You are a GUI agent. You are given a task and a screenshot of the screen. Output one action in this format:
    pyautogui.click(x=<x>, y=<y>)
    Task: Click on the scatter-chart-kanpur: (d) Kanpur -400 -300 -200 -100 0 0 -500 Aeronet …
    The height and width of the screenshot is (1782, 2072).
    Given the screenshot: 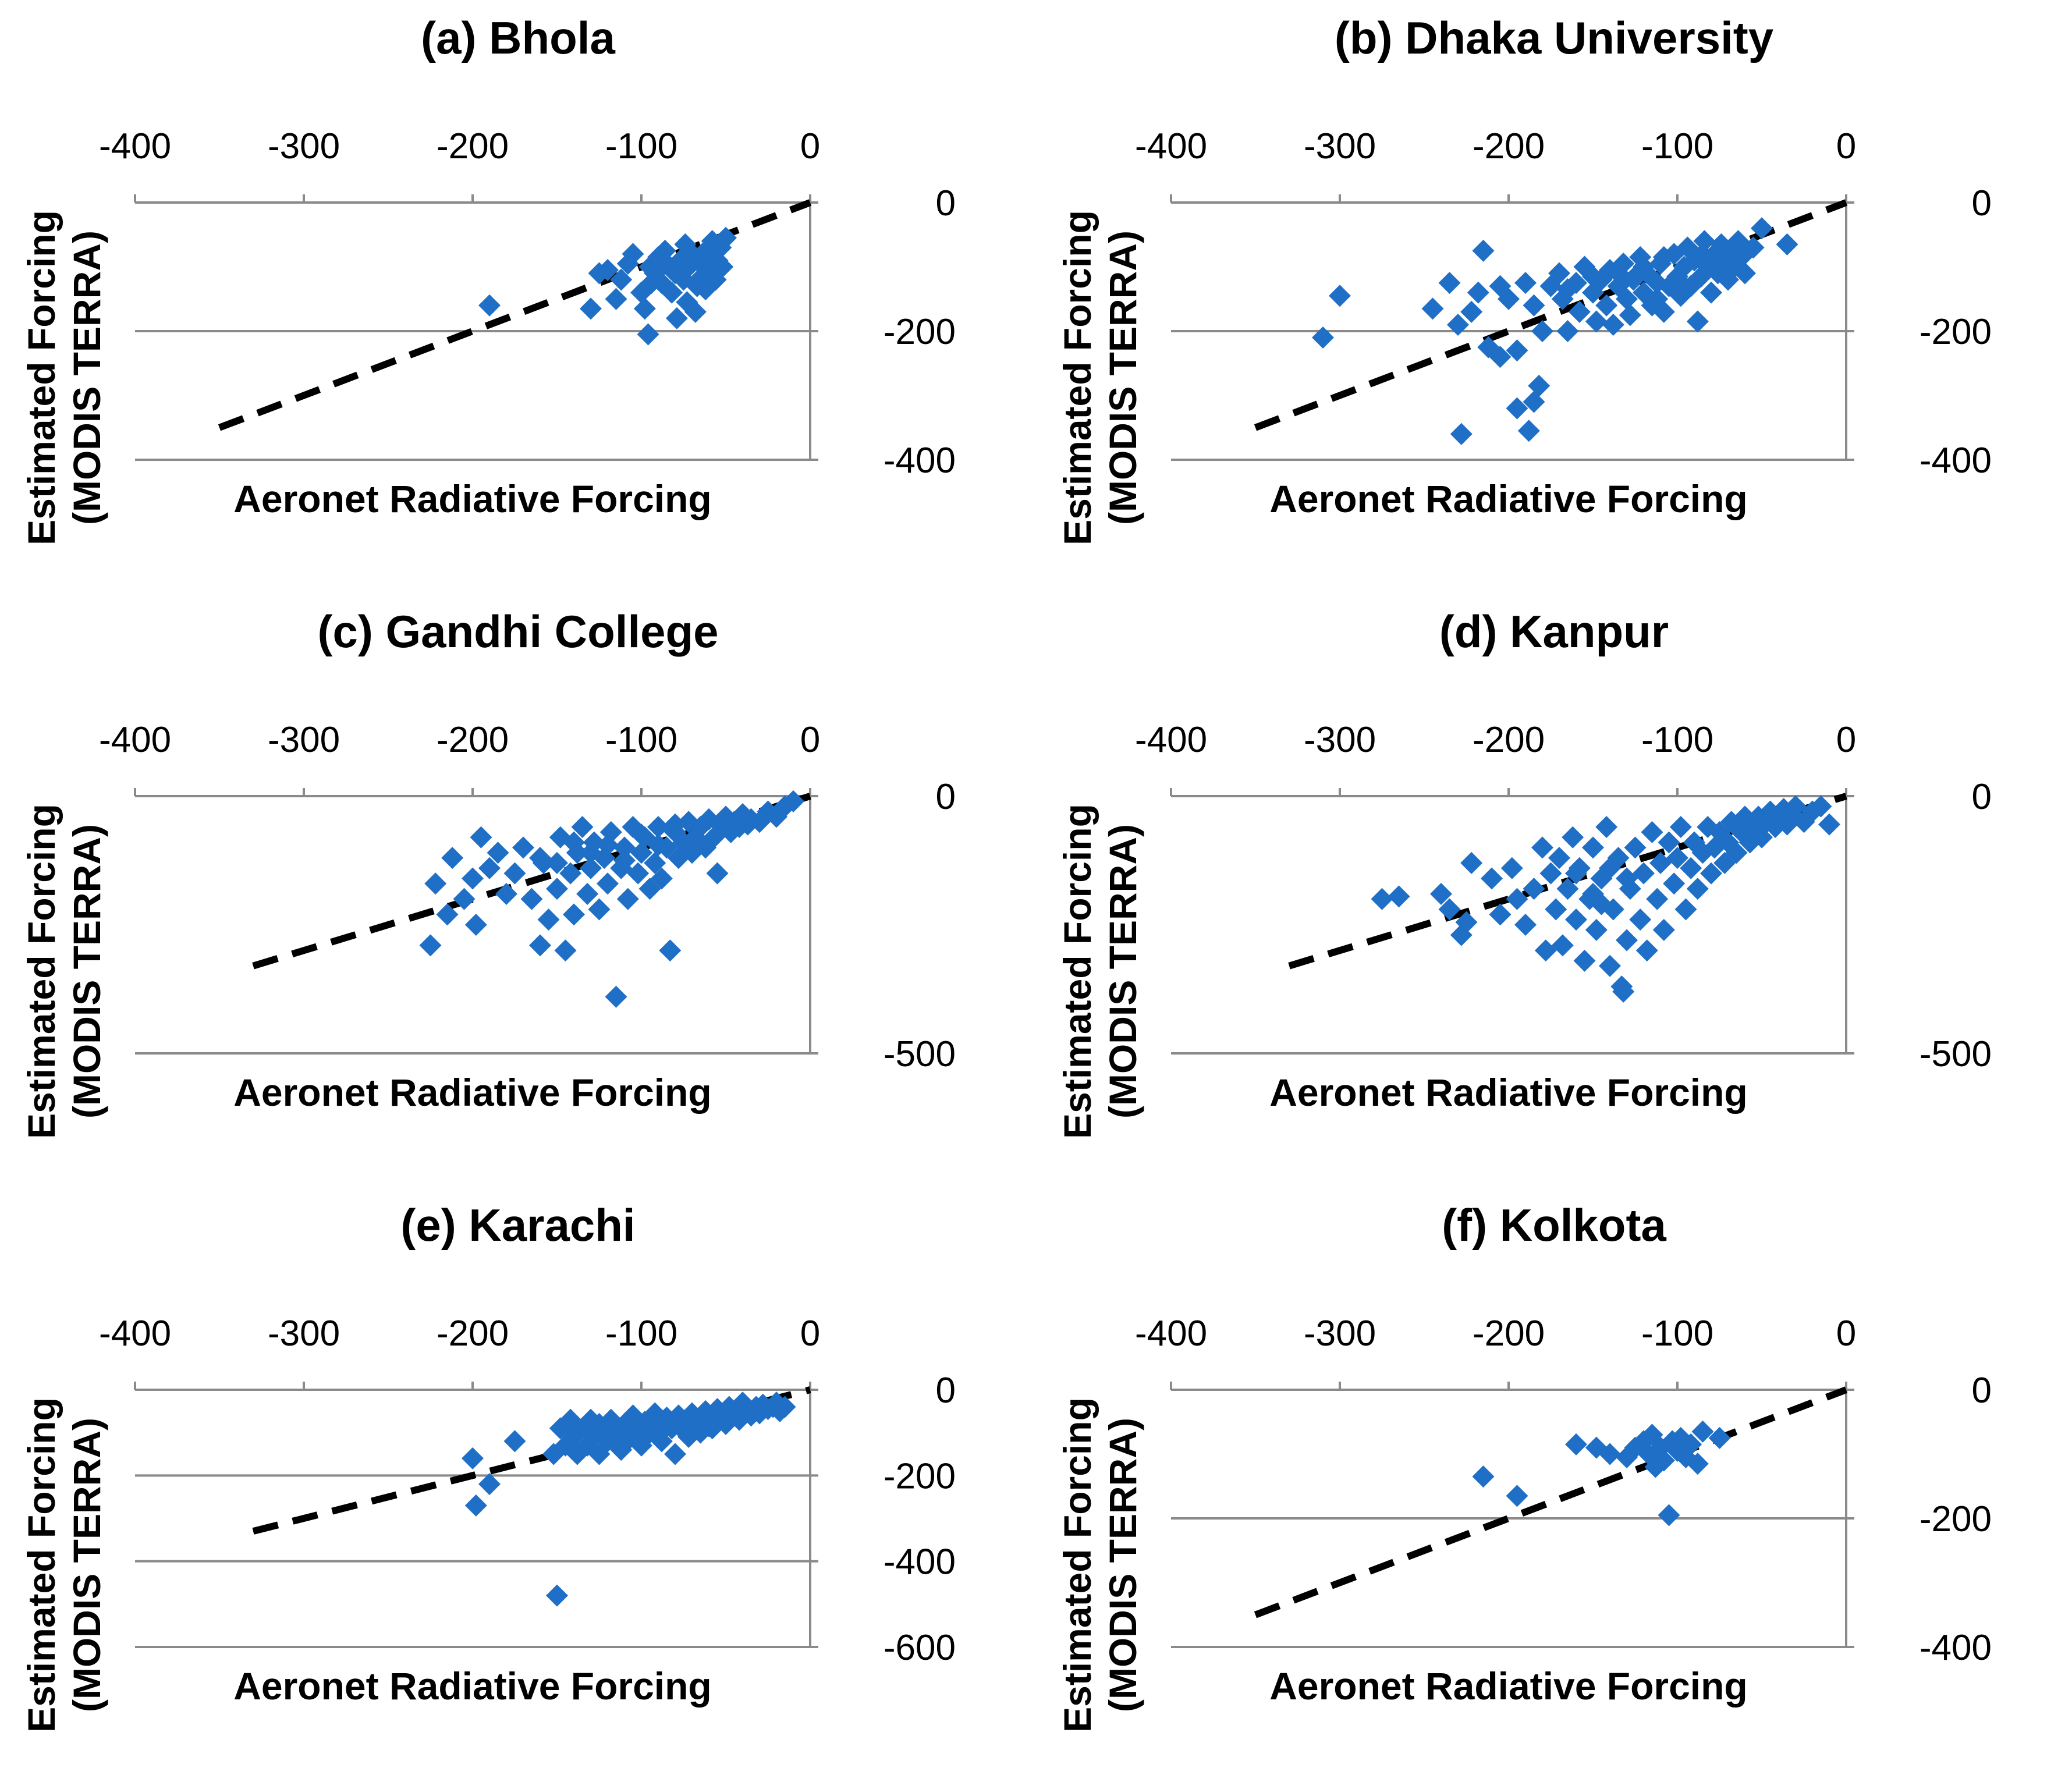 What is the action you would take?
    pyautogui.click(x=1524, y=873)
    